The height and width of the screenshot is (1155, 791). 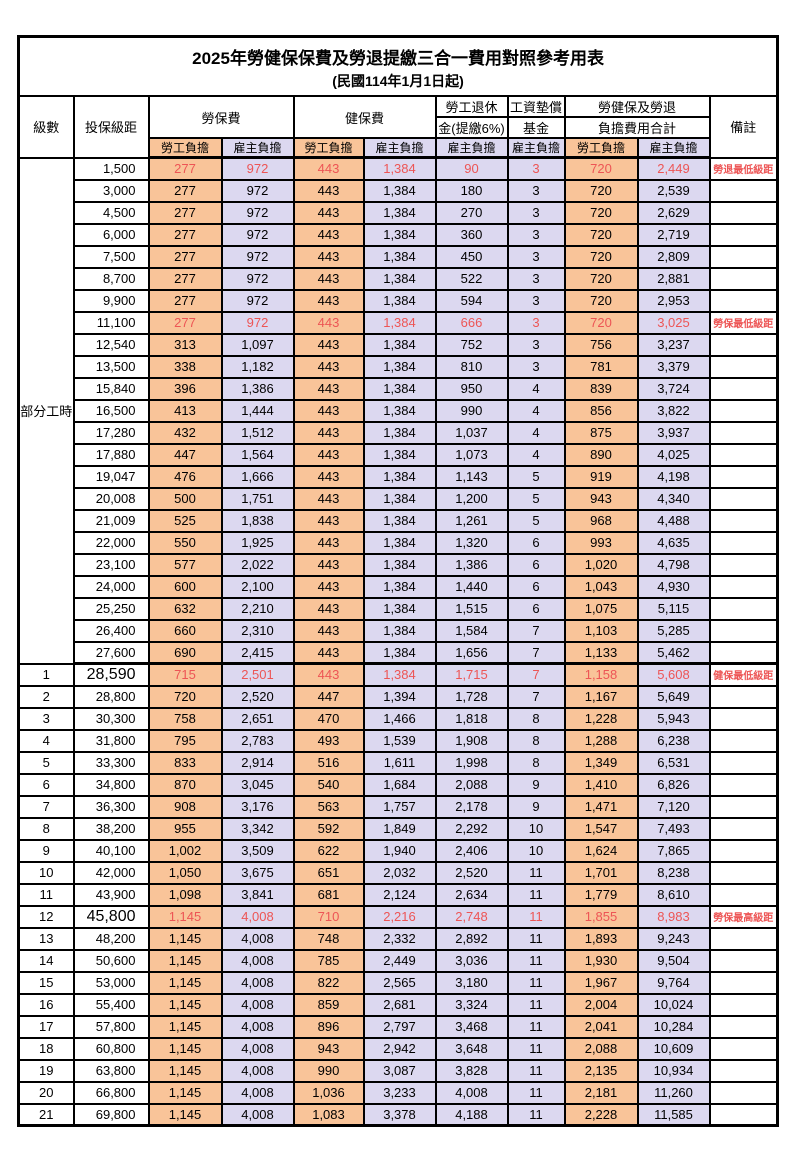 What do you see at coordinates (46, 872) in the screenshot?
I see `level-cell: 10` at bounding box center [46, 872].